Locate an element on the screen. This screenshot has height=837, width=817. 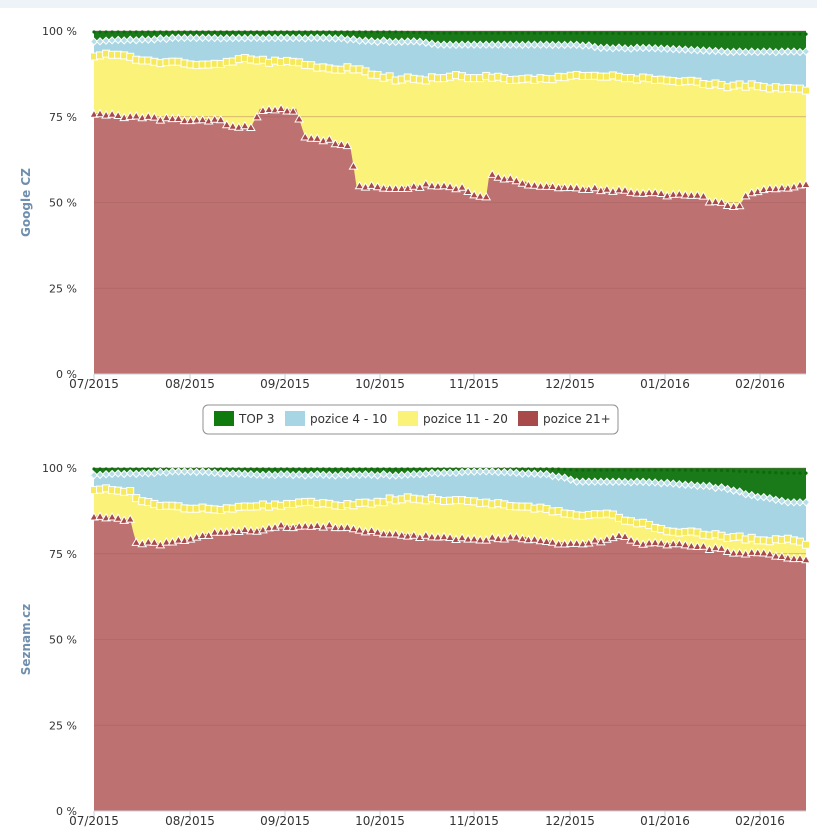
y-axis-label: Seznam.cz is located at coordinates (26, 640).